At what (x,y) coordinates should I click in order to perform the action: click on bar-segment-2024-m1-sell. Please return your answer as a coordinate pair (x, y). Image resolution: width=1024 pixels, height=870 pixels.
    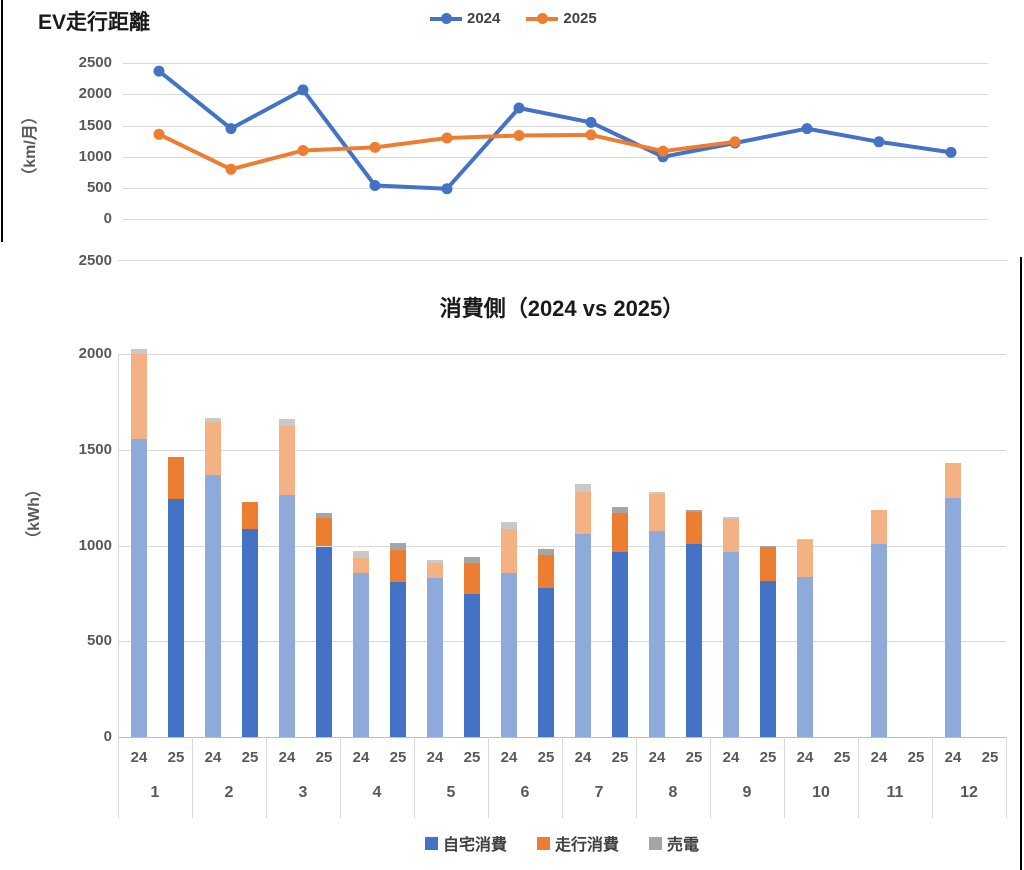
    Looking at the image, I should click on (139, 351).